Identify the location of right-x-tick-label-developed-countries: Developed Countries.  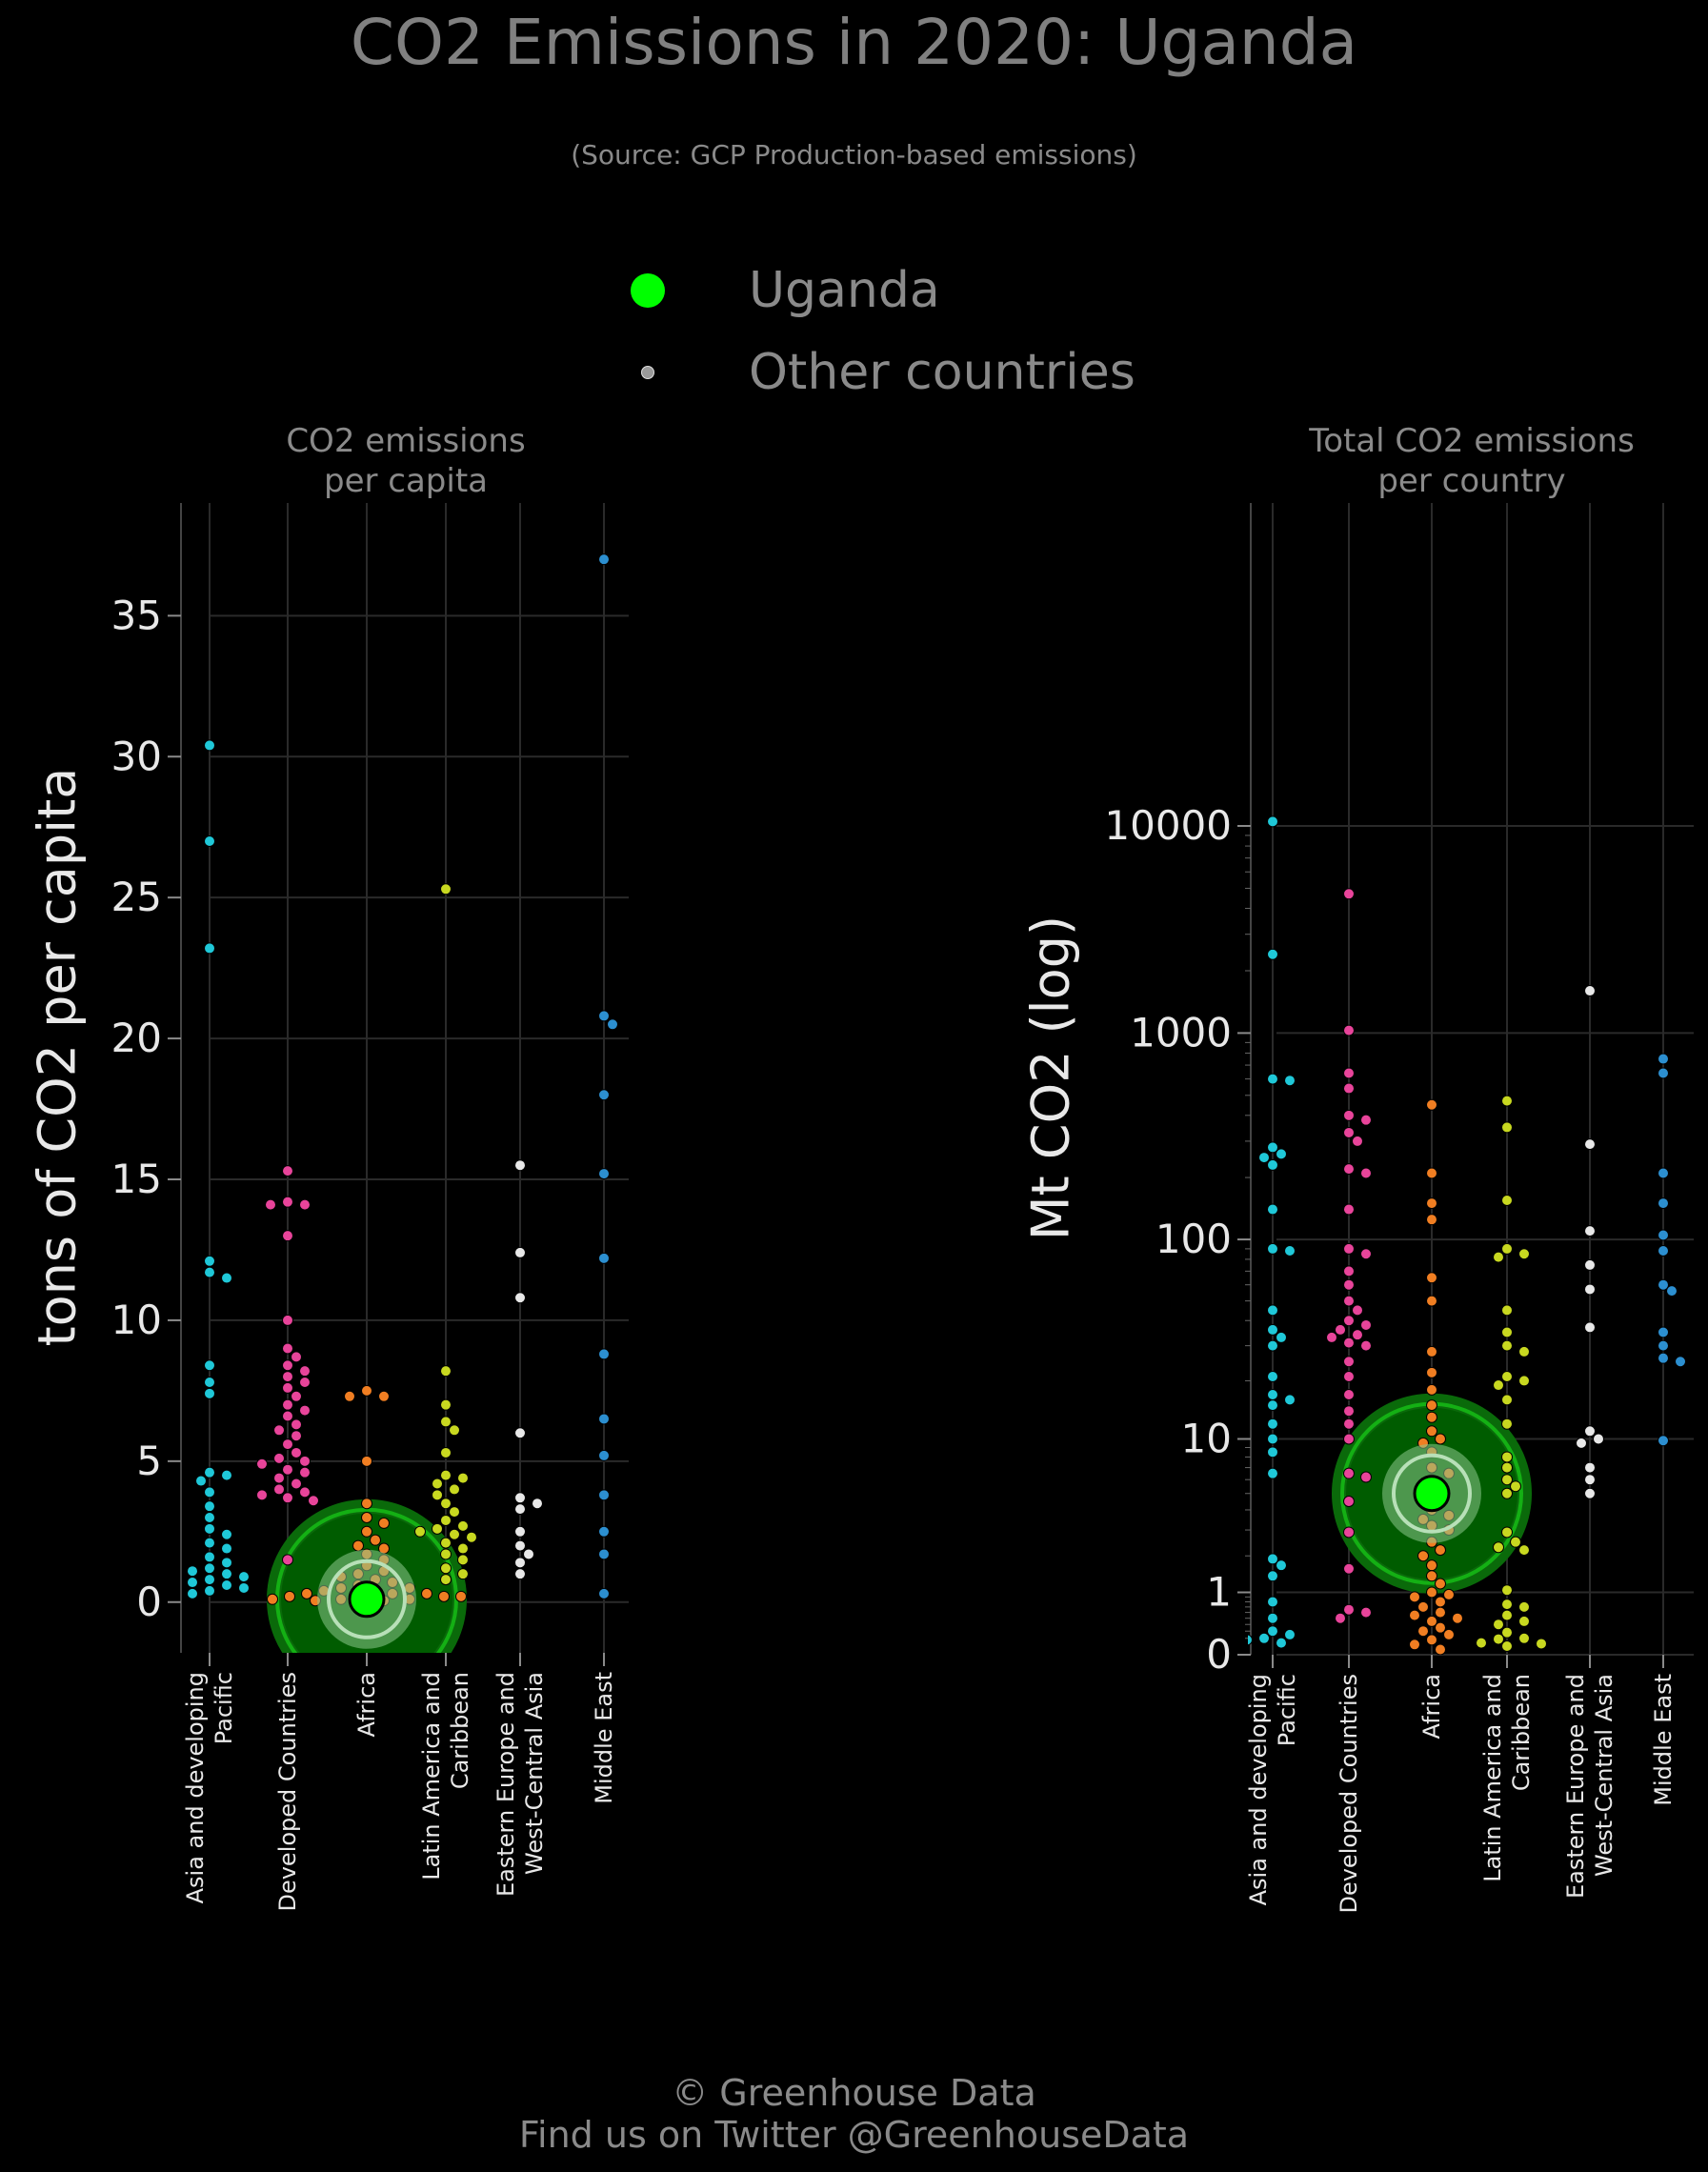
(1349, 1794).